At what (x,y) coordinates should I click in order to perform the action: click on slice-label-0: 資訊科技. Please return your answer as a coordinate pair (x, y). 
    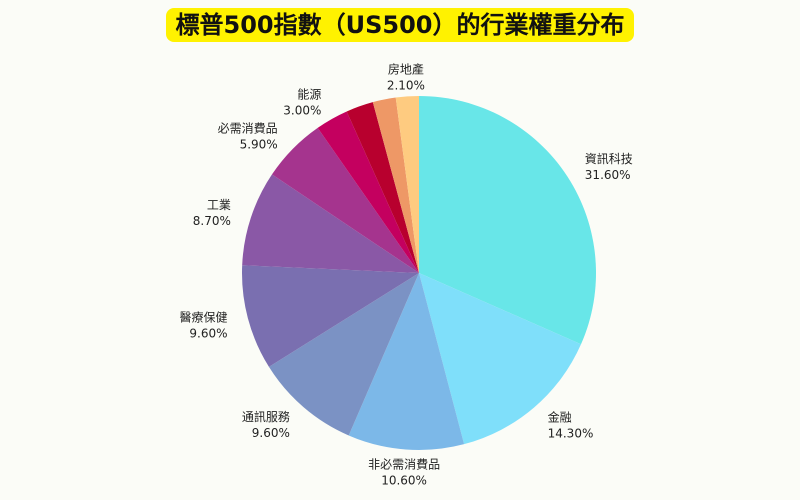
    Looking at the image, I should click on (609, 158).